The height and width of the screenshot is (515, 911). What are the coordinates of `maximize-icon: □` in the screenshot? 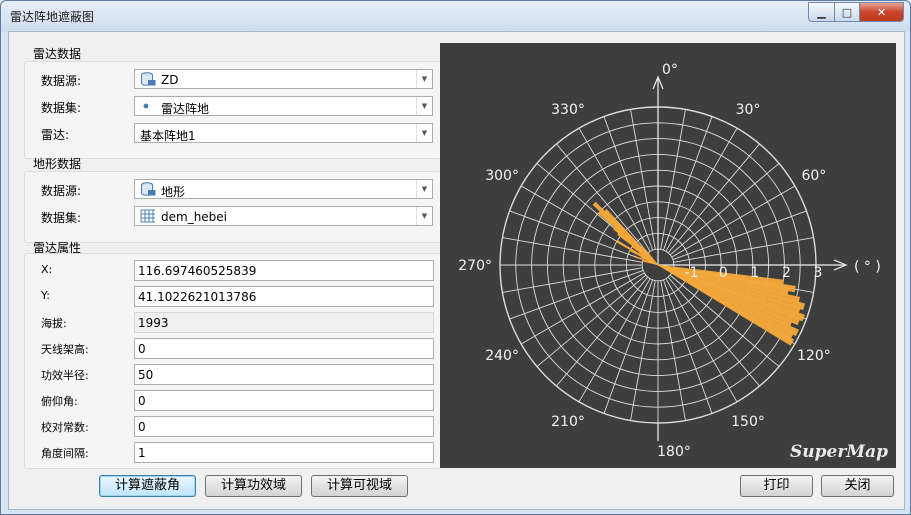 It's located at (847, 12).